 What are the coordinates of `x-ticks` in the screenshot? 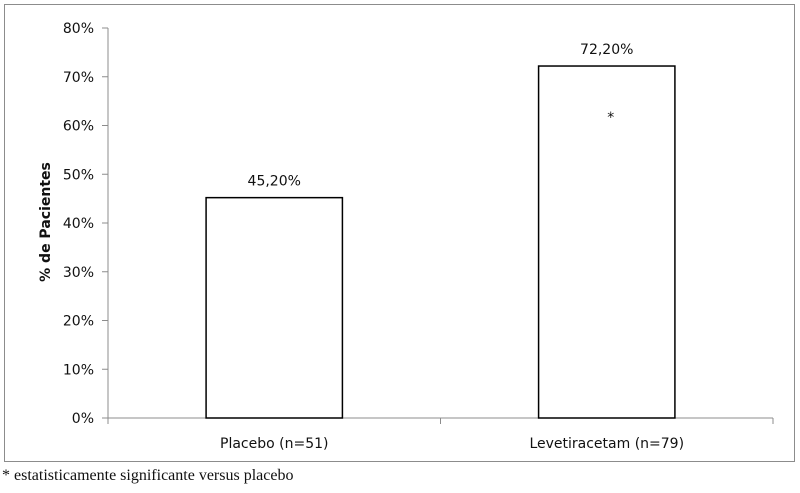 It's located at (440, 421).